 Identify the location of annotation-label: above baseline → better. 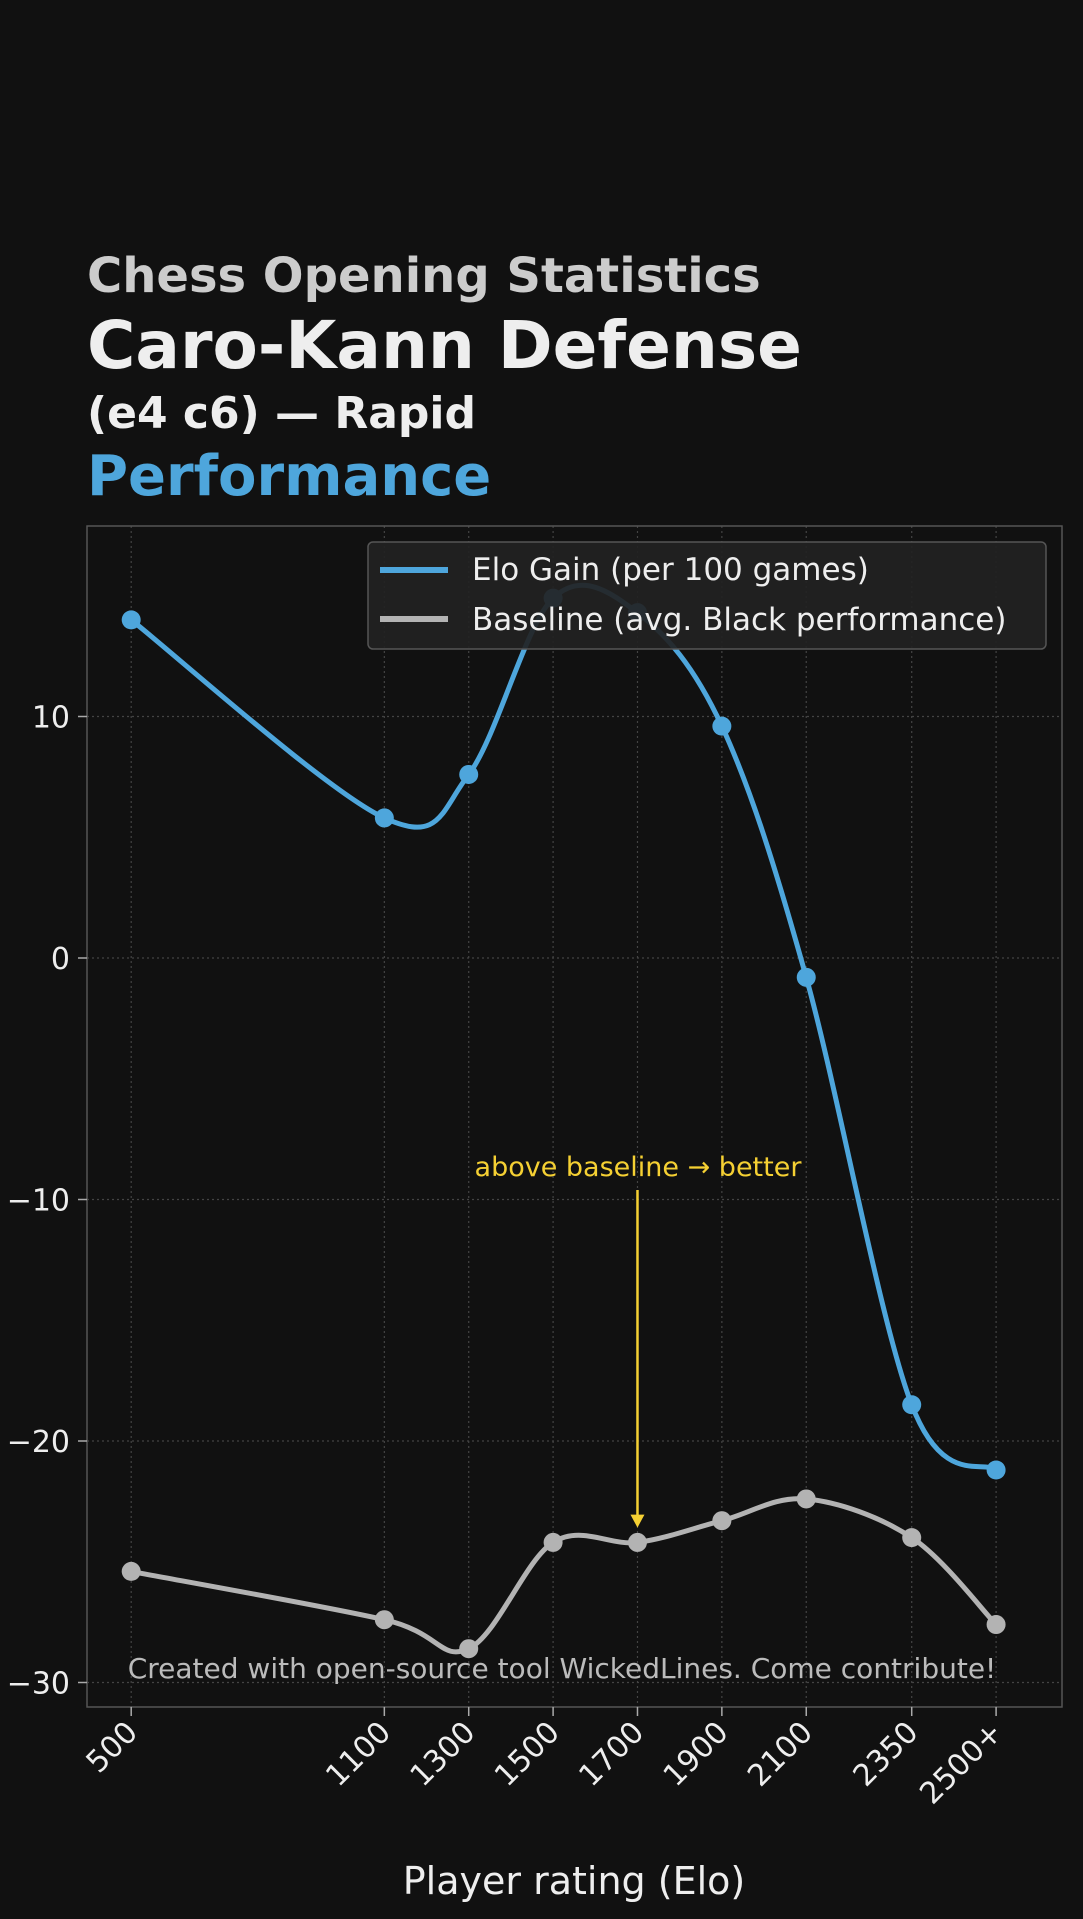
(639, 1167).